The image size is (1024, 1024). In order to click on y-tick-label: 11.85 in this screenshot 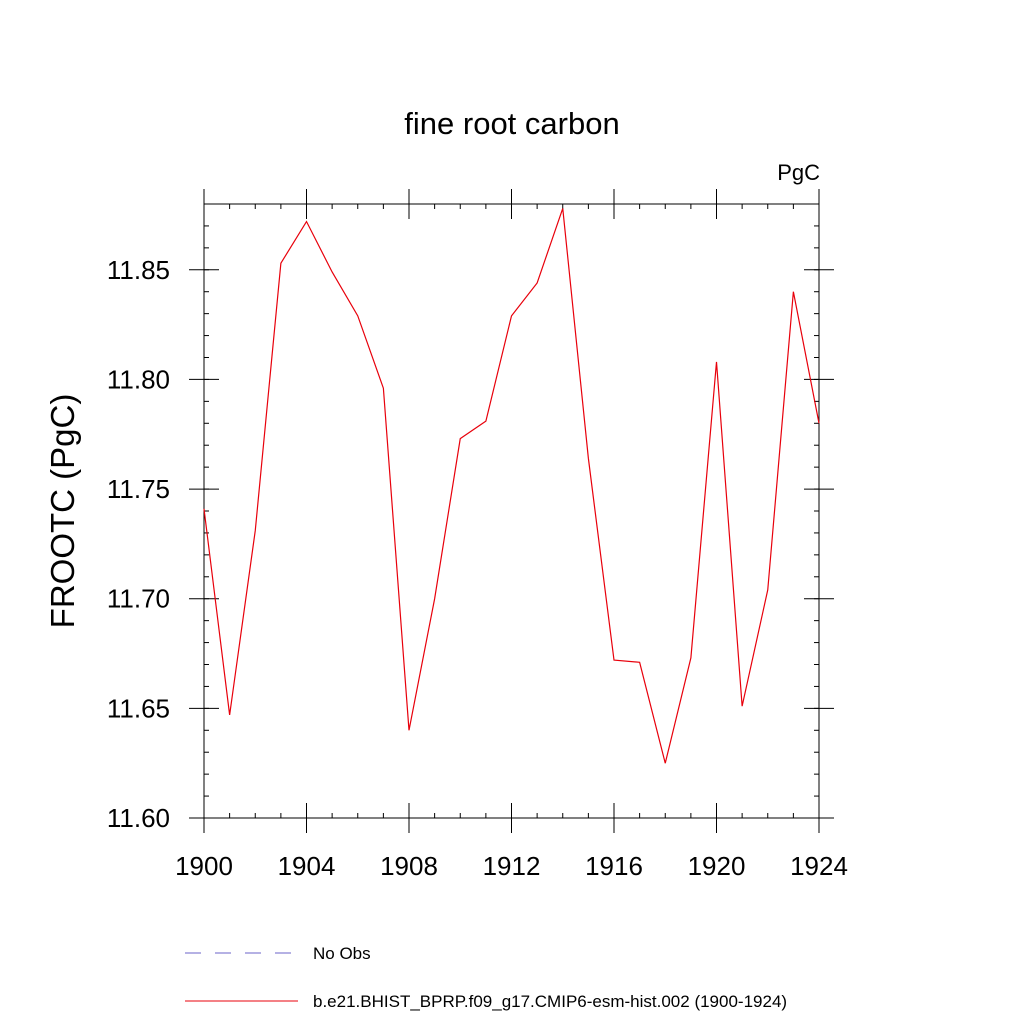, I will do `click(138, 270)`.